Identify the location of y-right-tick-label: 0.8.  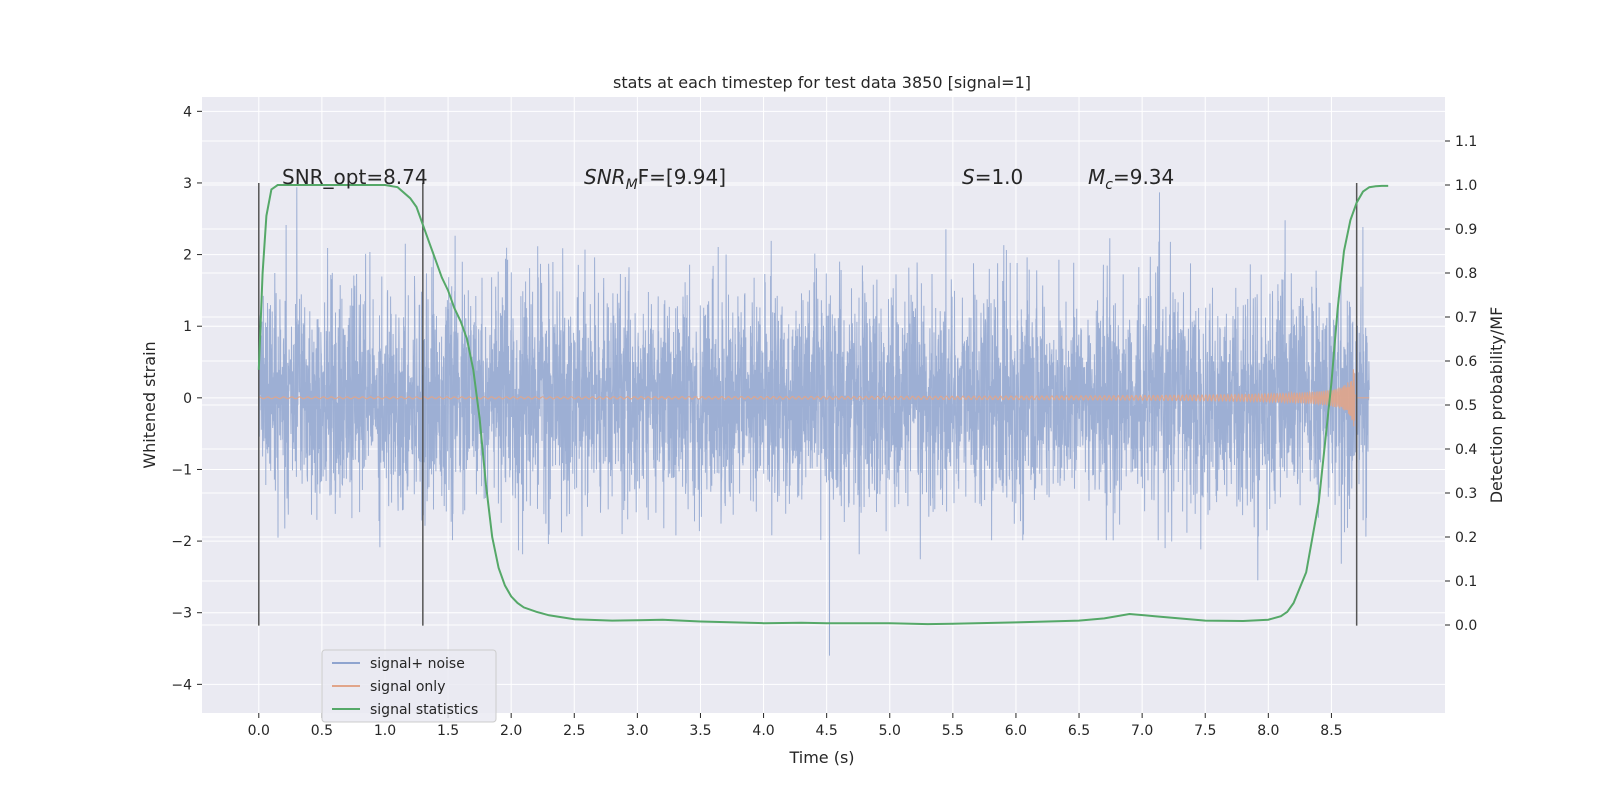
(1466, 274).